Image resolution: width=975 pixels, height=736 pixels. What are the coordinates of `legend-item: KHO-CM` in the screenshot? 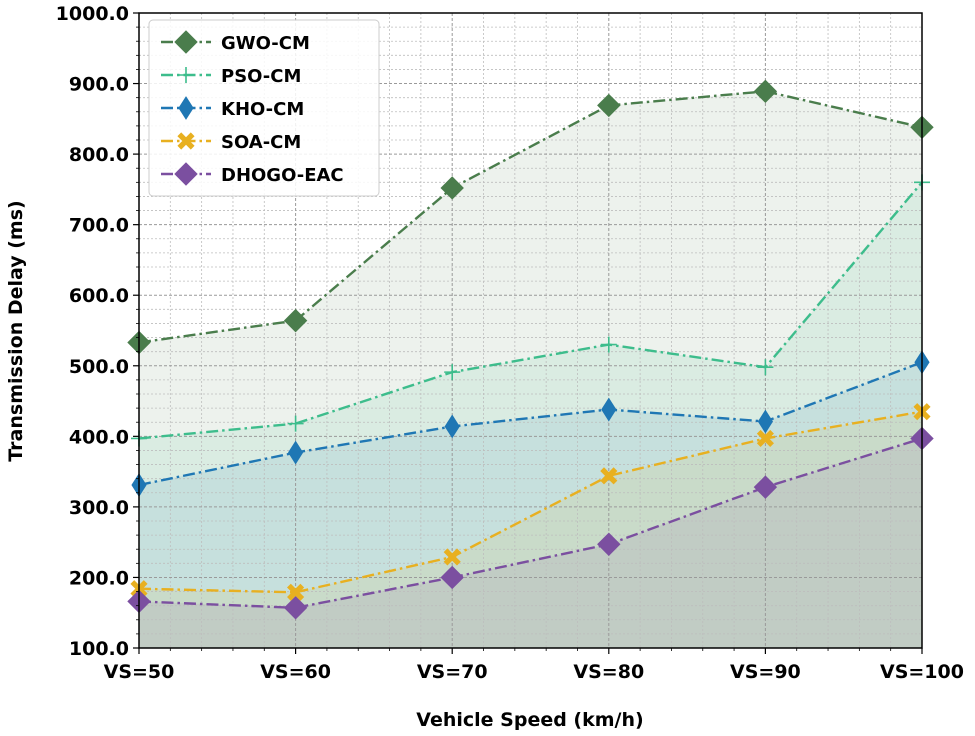 It's located at (232, 108).